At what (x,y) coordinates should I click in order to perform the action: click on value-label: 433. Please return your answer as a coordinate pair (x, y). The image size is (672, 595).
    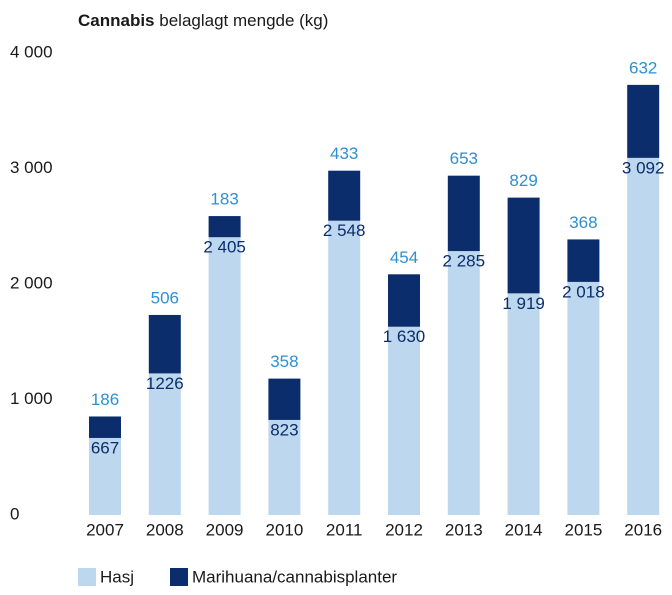
    Looking at the image, I should click on (344, 153).